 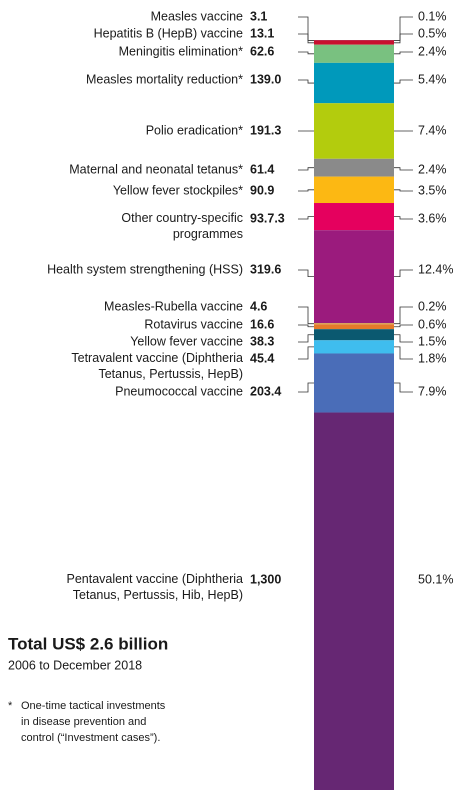 I want to click on category-label: Rotavirus vaccine, so click(x=193, y=324).